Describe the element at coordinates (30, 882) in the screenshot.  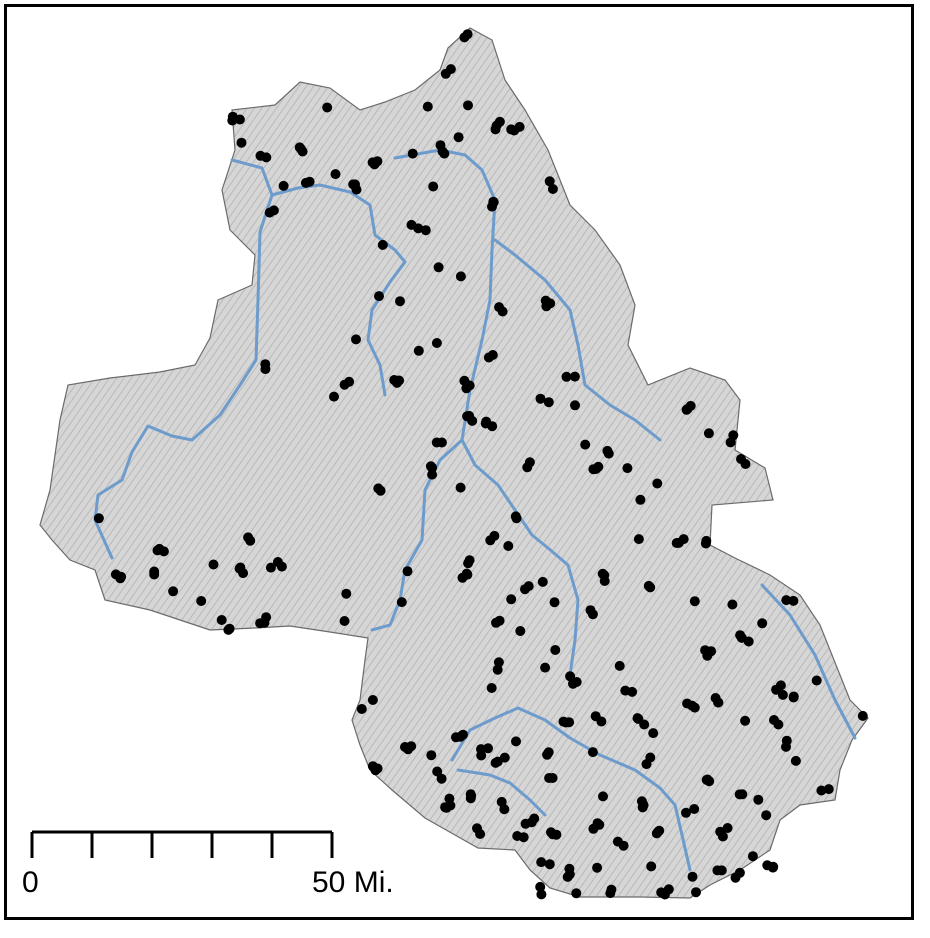
I see `scale-start-label: 0` at that location.